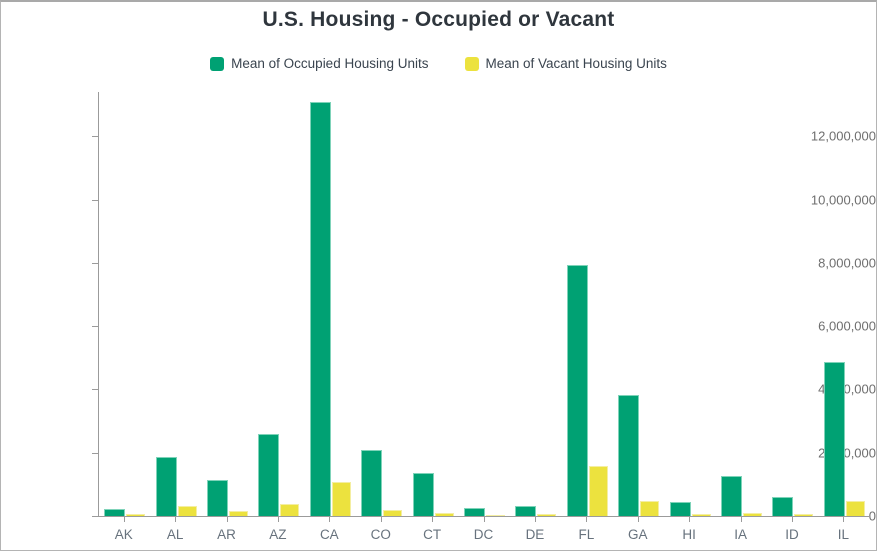 This screenshot has width=877, height=551. Describe the element at coordinates (855, 508) in the screenshot. I see `bar-il-vacant` at that location.